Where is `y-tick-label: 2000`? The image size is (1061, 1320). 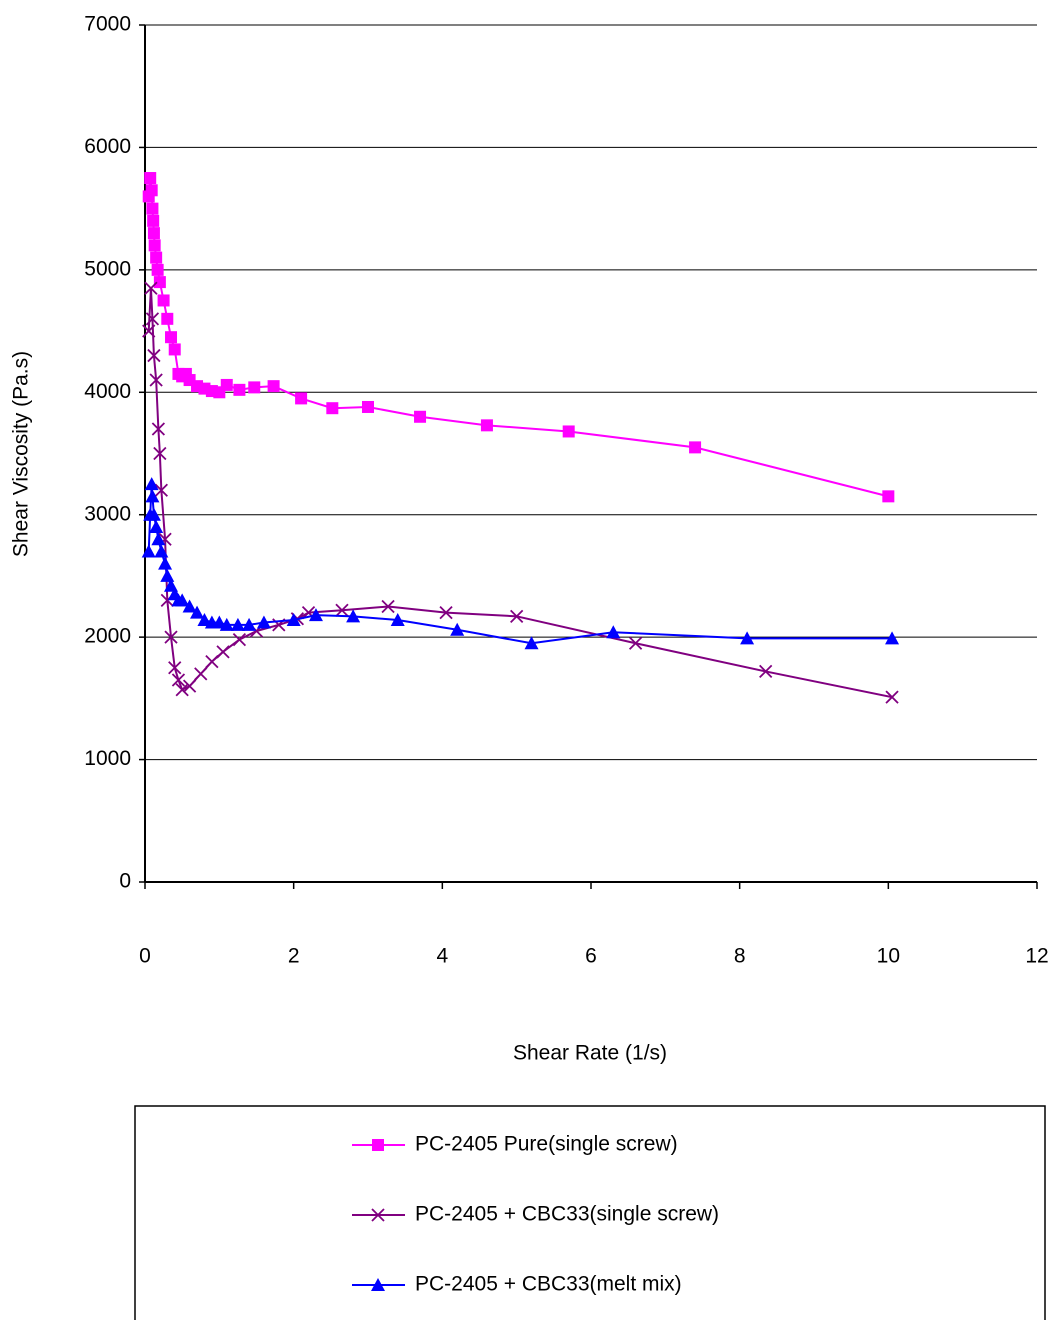
y-tick-label: 2000 is located at coordinates (107, 636).